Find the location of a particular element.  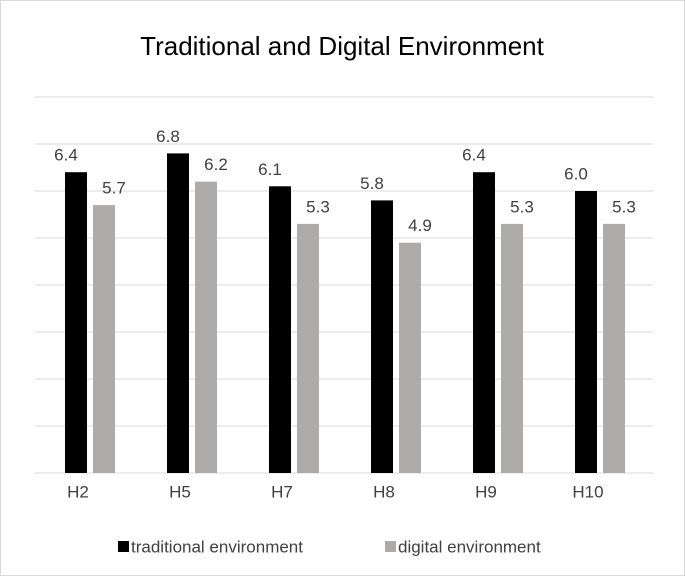

x-tick-label: H8 is located at coordinates (384, 491).